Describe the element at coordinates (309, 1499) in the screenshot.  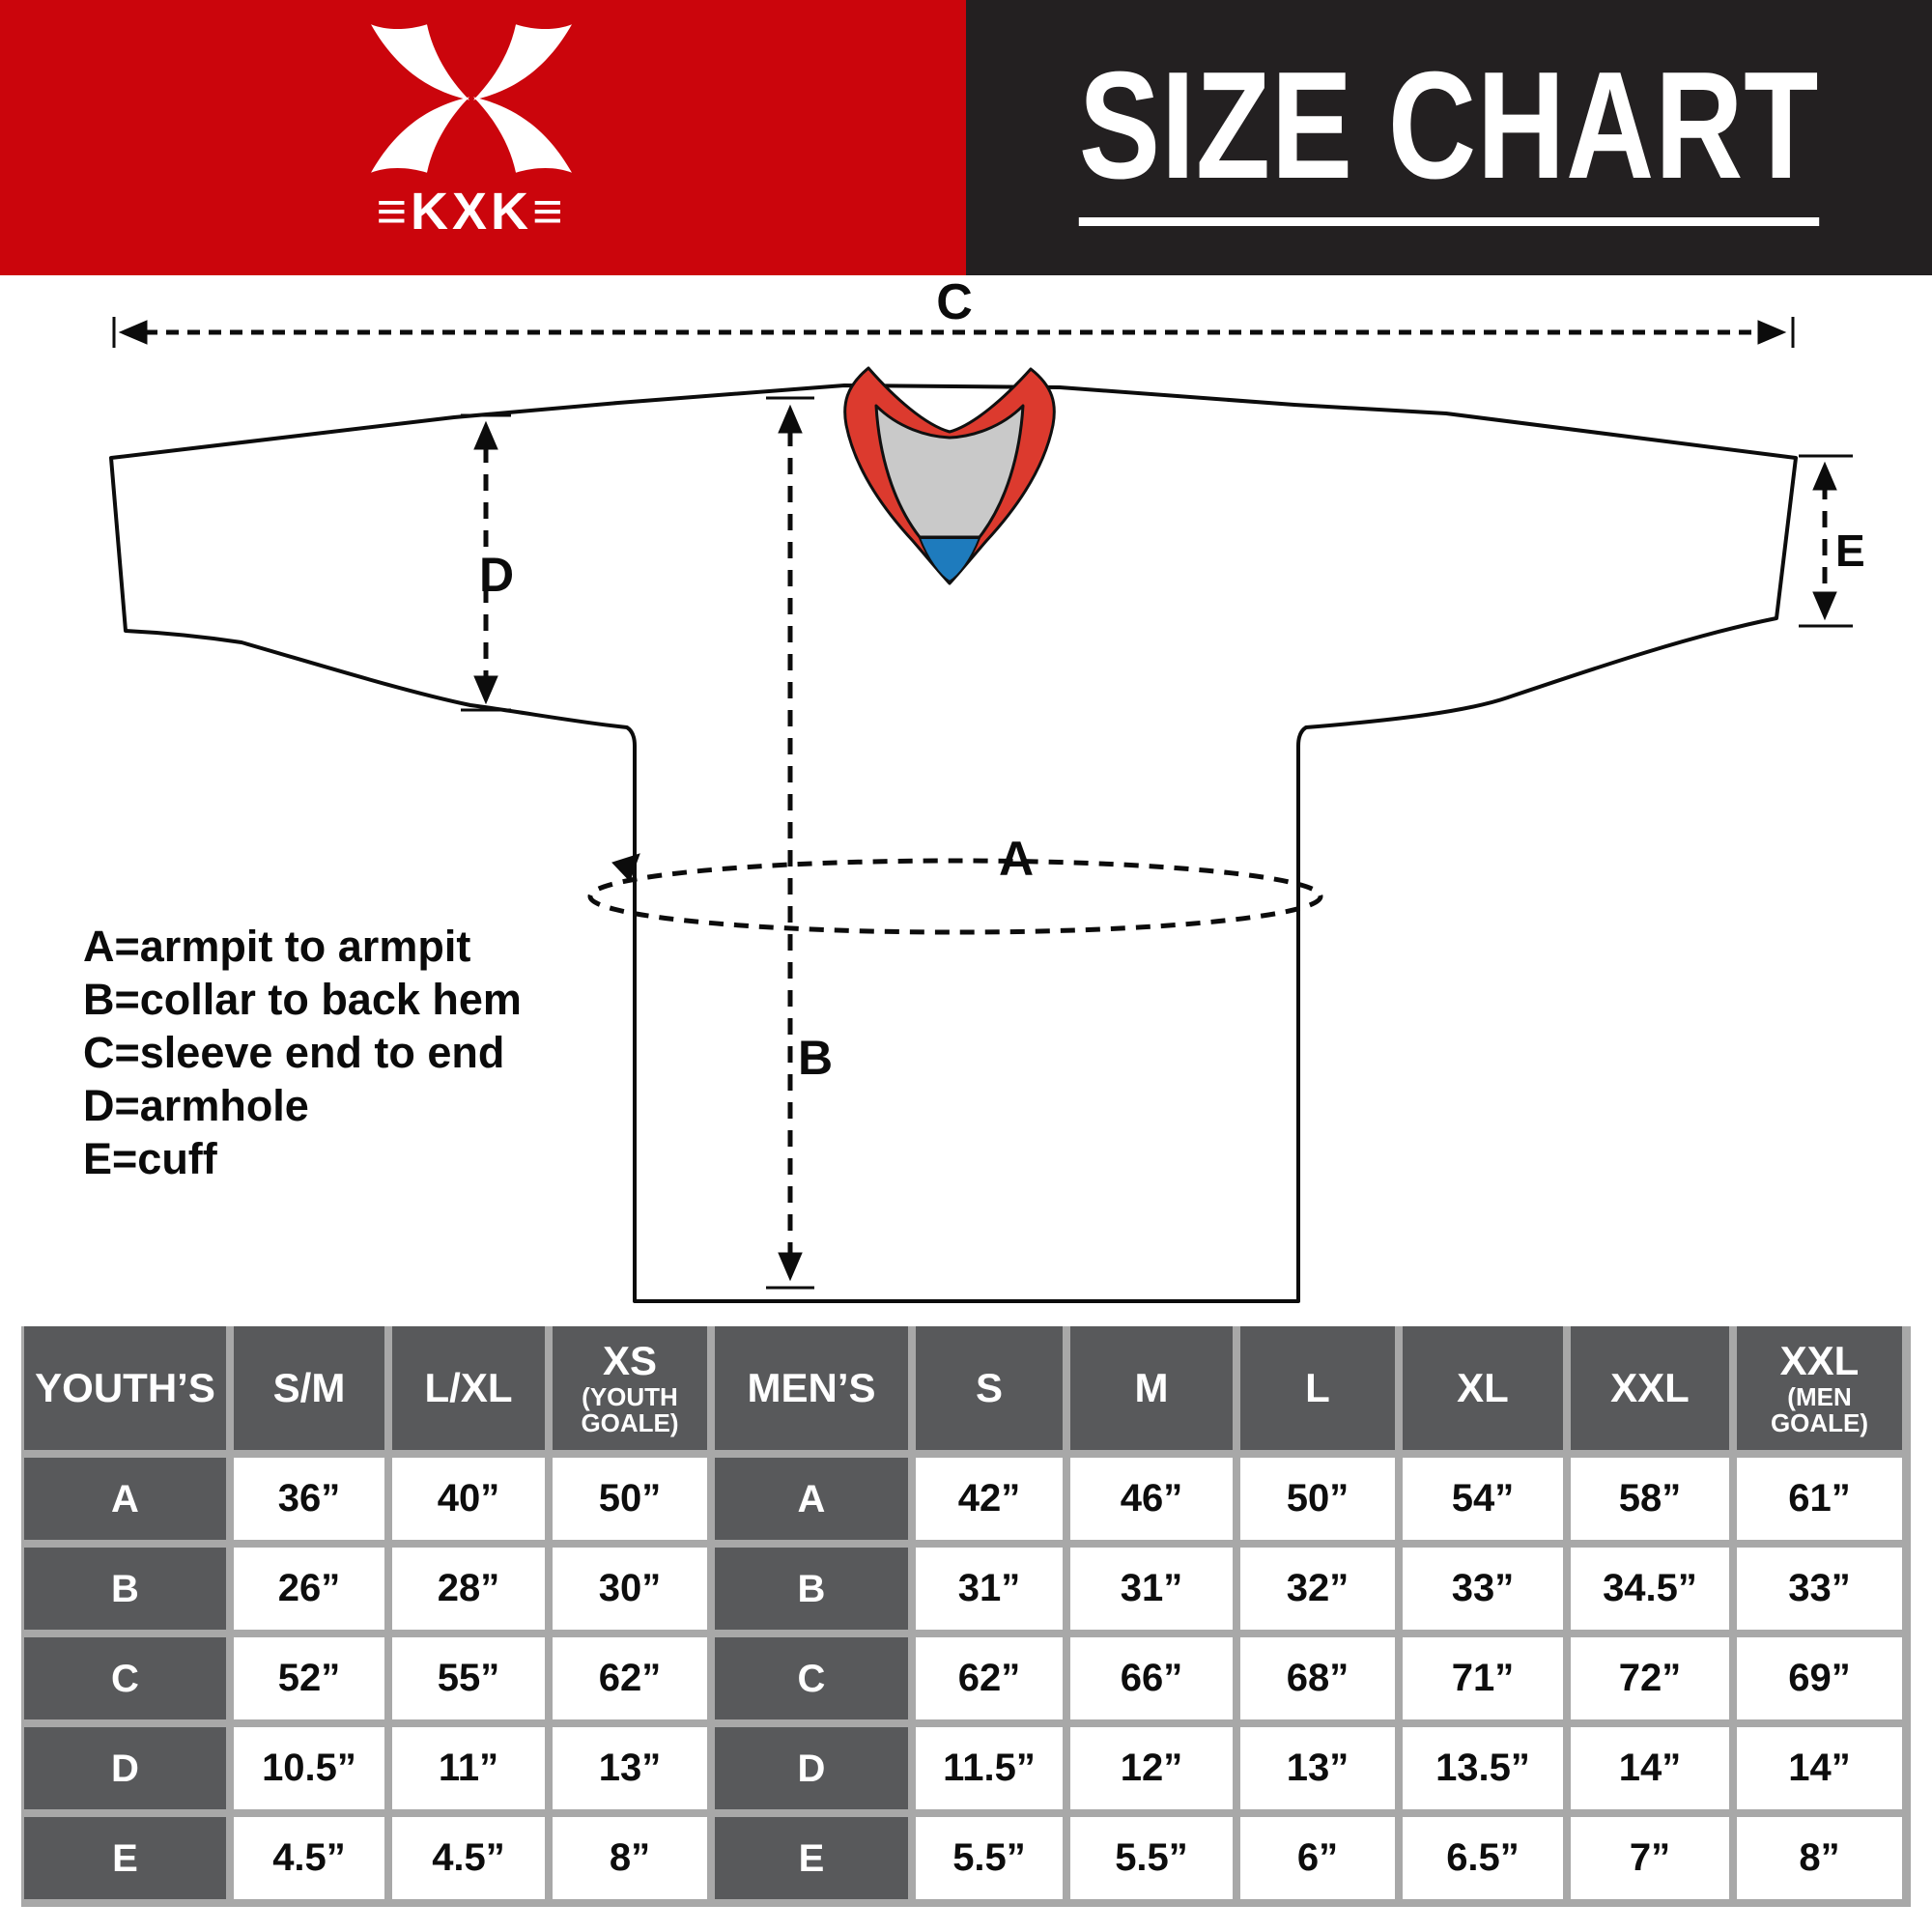
I see `table-value-cell: 36”` at that location.